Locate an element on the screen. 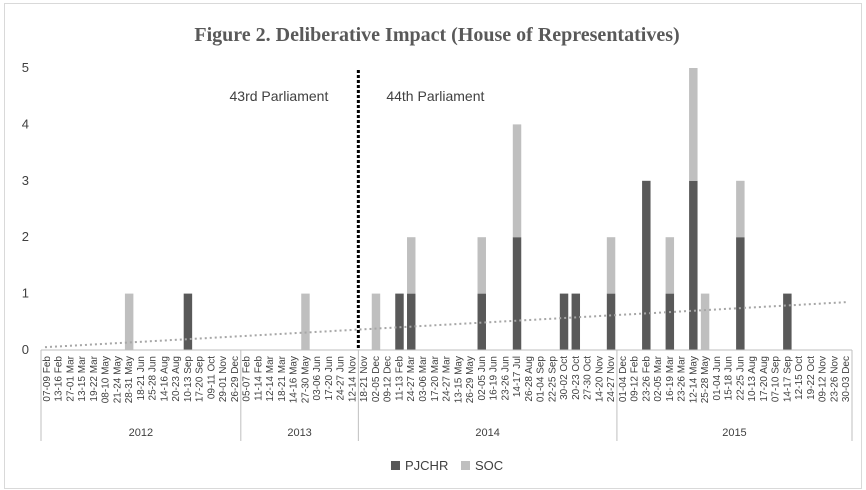 The width and height of the screenshot is (866, 490). x-tick-label: 16-19 Jun is located at coordinates (494, 378).